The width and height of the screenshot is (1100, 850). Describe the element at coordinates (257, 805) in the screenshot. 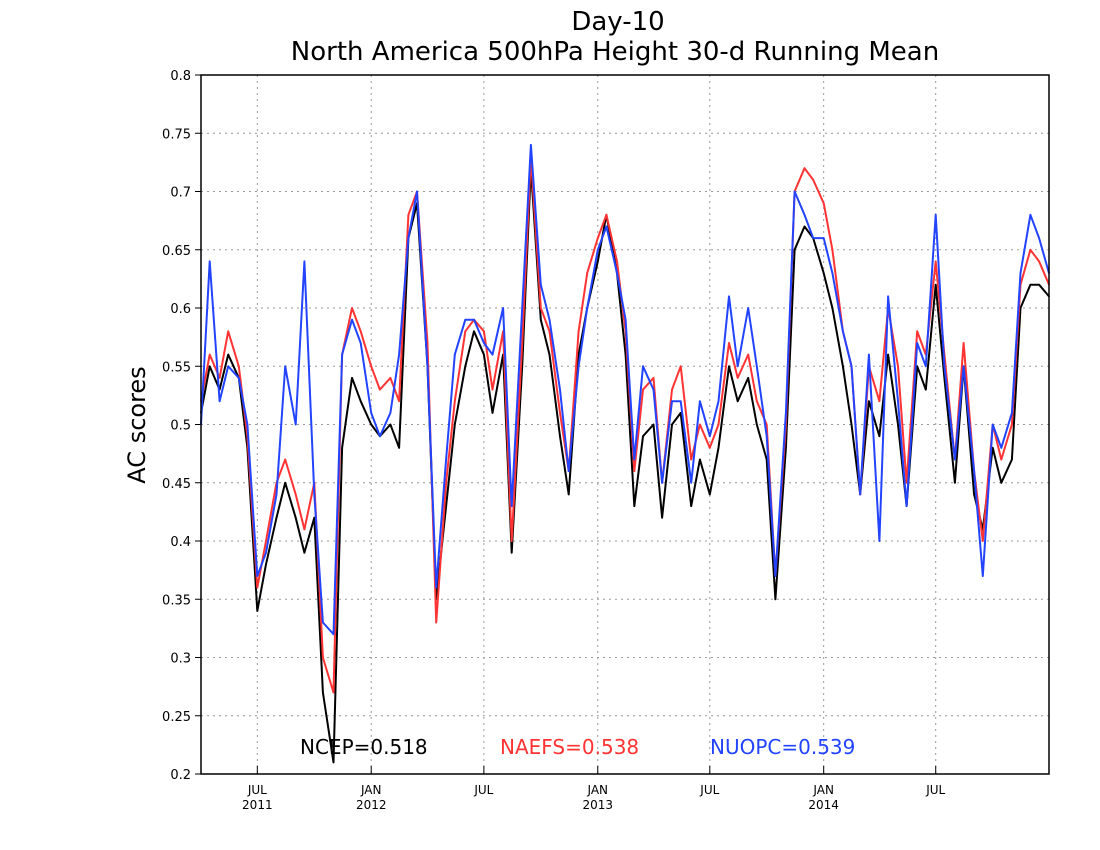

I see `x-tick-year-label: 2011` at that location.